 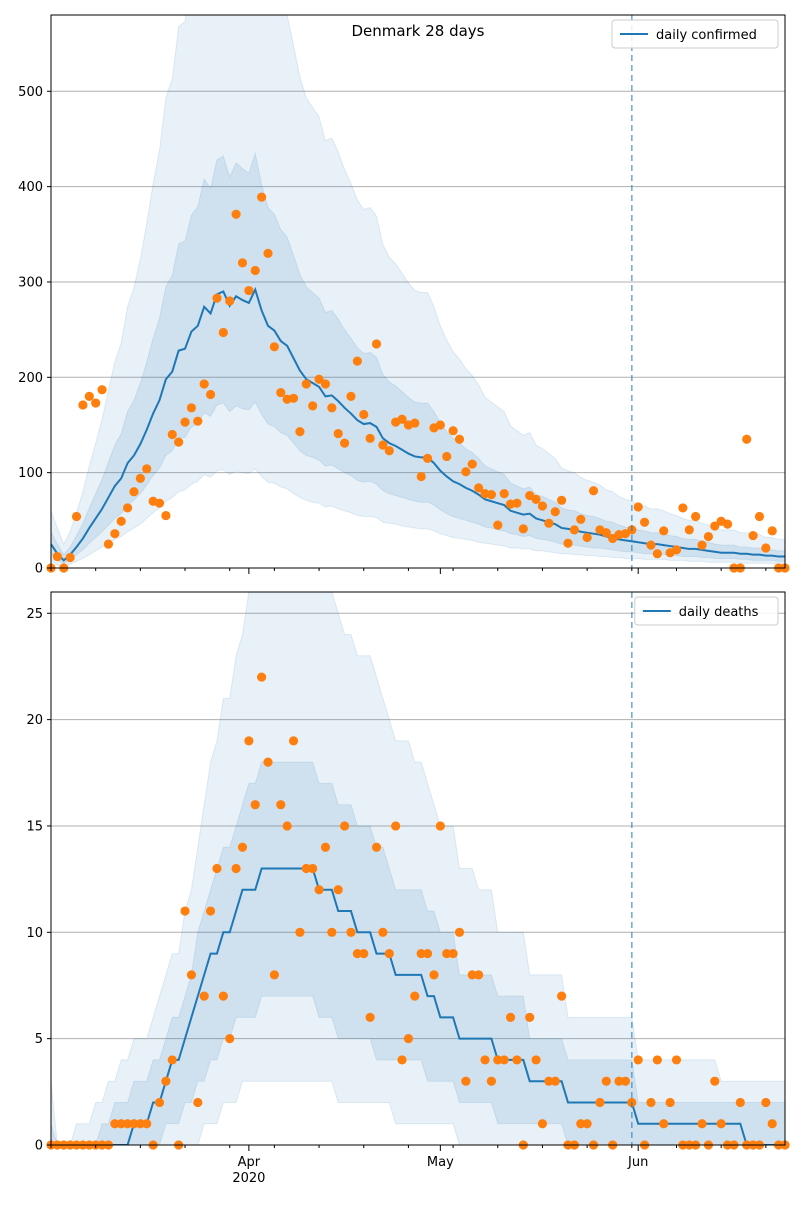 I want to click on y-tick-label: 15, so click(x=34, y=826).